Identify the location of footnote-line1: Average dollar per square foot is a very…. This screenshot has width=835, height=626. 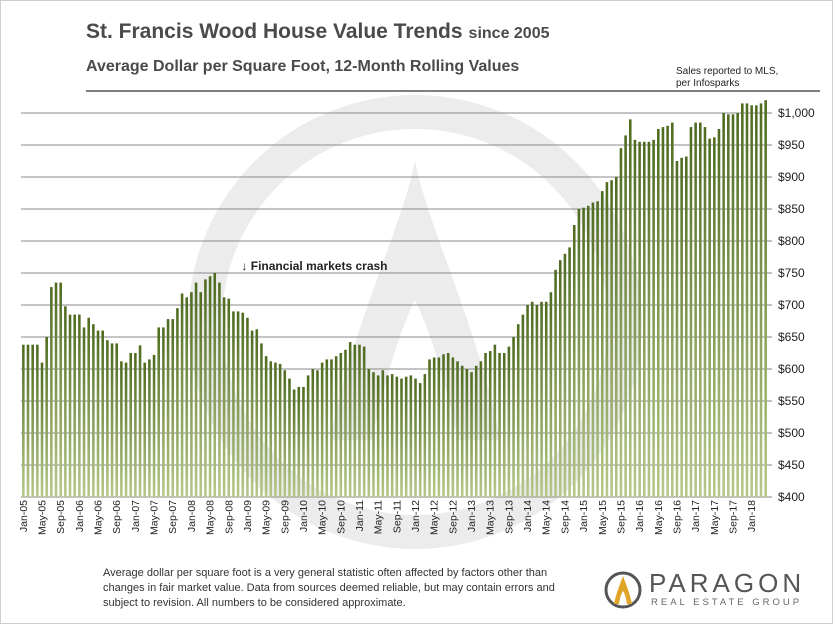
(325, 573).